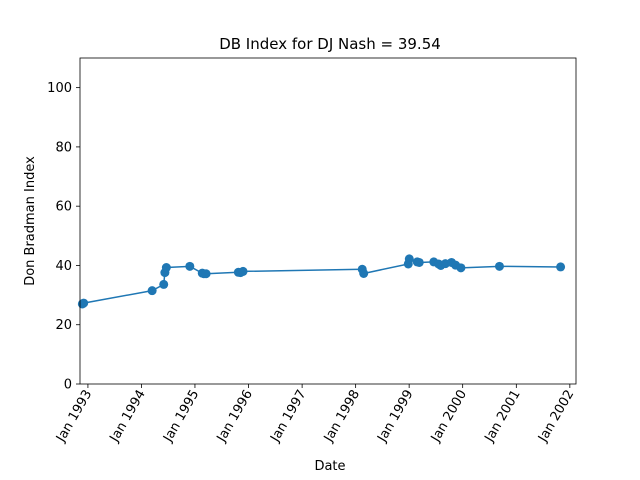  What do you see at coordinates (63, 237) in the screenshot?
I see `y-axis: 0 20 40 60 80 100` at bounding box center [63, 237].